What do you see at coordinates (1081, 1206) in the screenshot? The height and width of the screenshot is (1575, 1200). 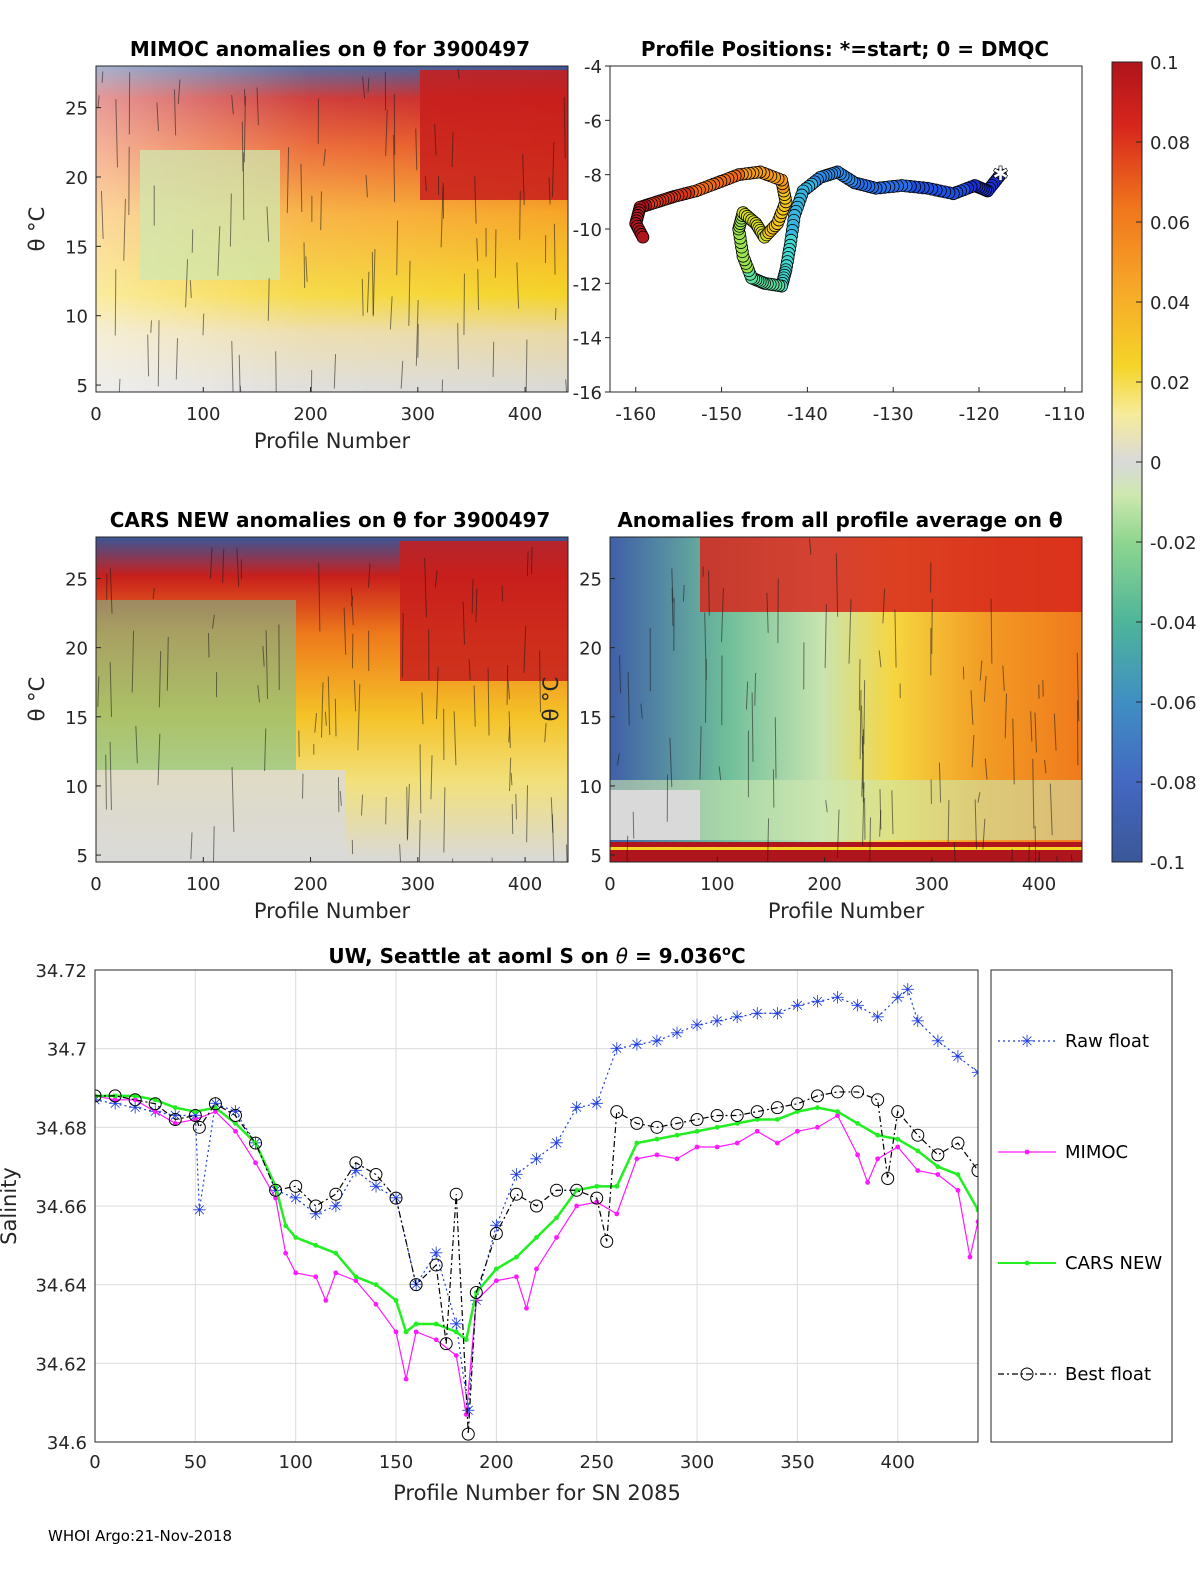 I see `legend: ✳ Raw float MIMOC CARS NEW Best float` at bounding box center [1081, 1206].